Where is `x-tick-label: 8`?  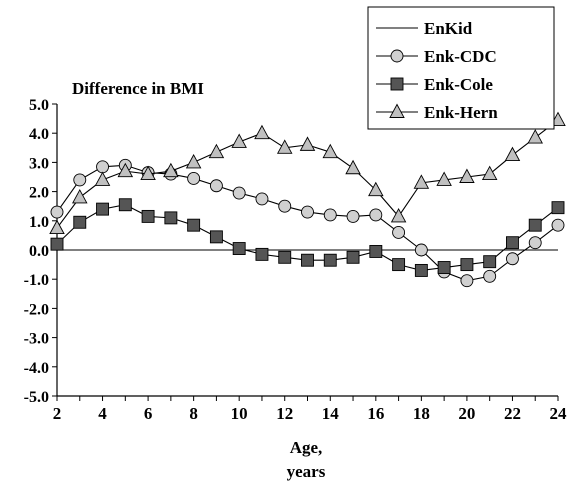 x-tick-label: 8 is located at coordinates (193, 413).